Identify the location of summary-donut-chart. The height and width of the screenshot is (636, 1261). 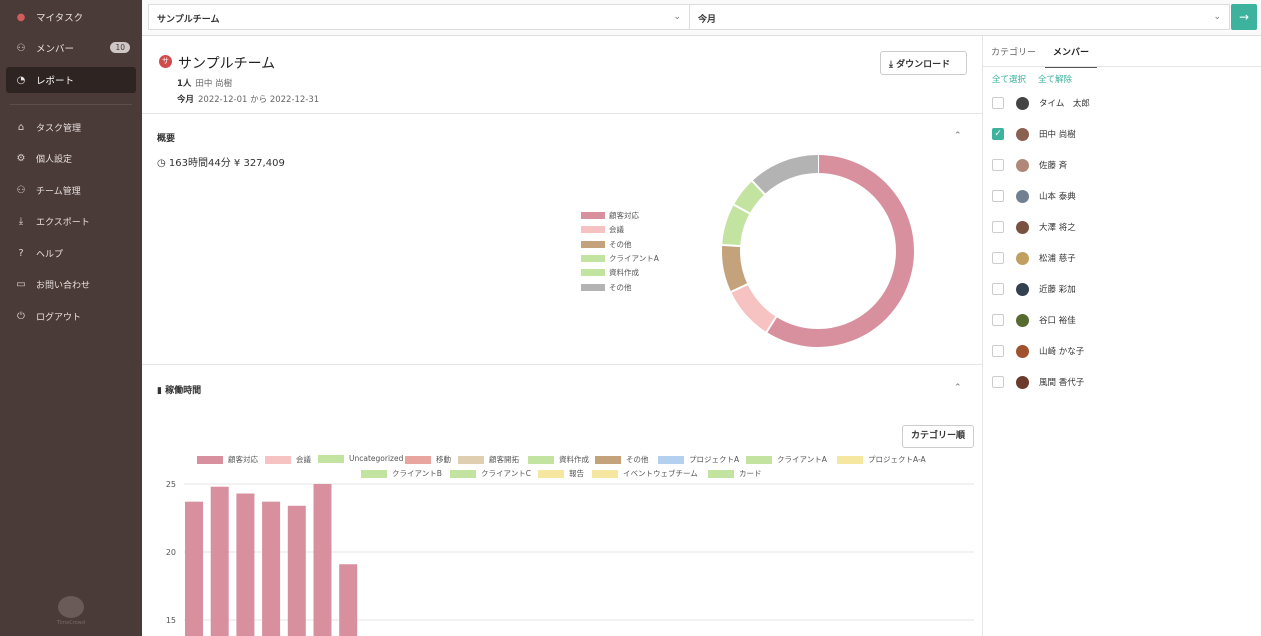
(818, 251).